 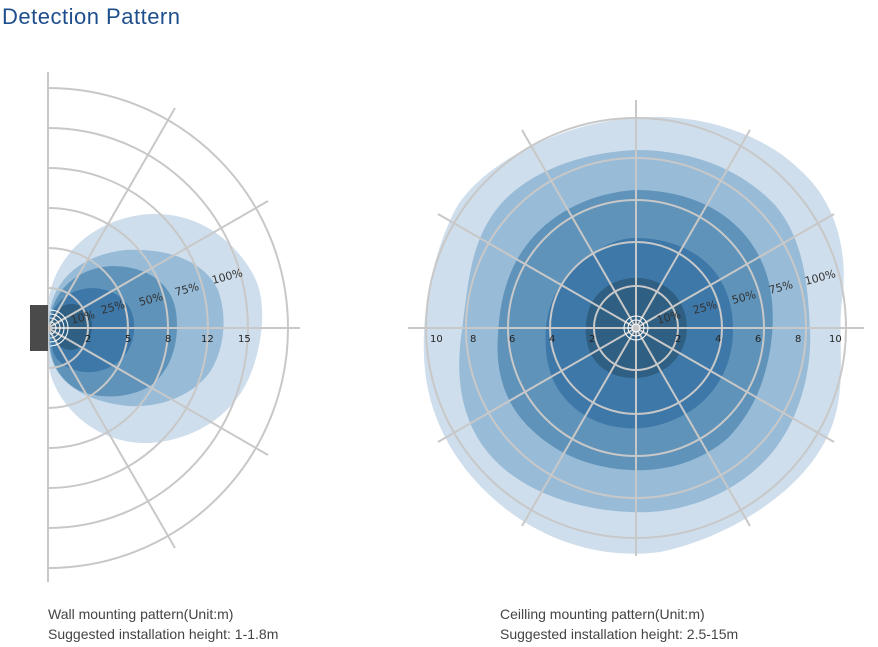 What do you see at coordinates (59, 328) in the screenshot?
I see `wall-signal-icon` at bounding box center [59, 328].